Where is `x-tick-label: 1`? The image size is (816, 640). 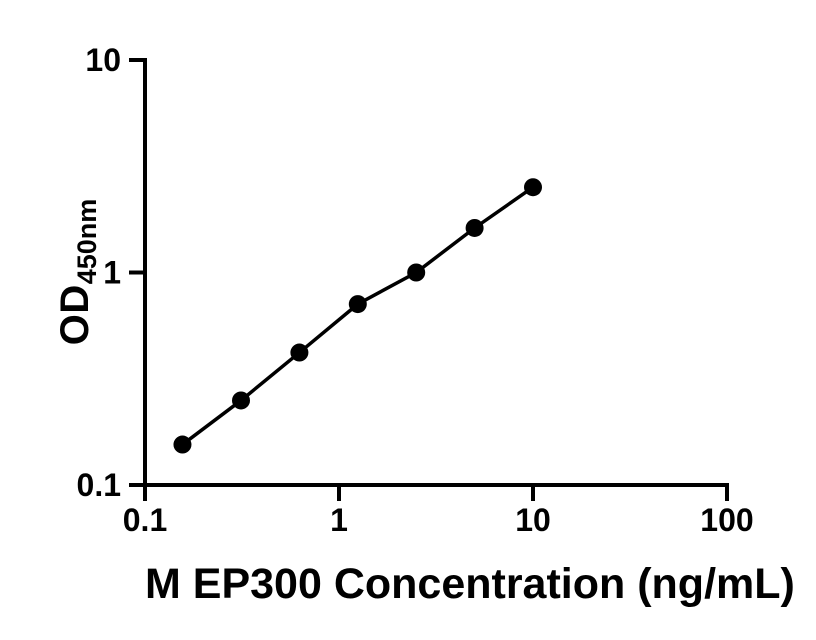
x-tick-label: 1 is located at coordinates (339, 520).